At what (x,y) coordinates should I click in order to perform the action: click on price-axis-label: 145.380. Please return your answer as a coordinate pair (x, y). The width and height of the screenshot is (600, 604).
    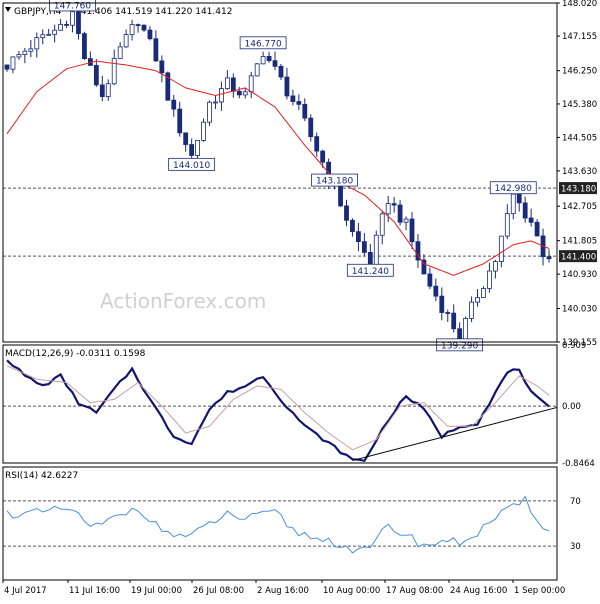
    Looking at the image, I should click on (579, 105).